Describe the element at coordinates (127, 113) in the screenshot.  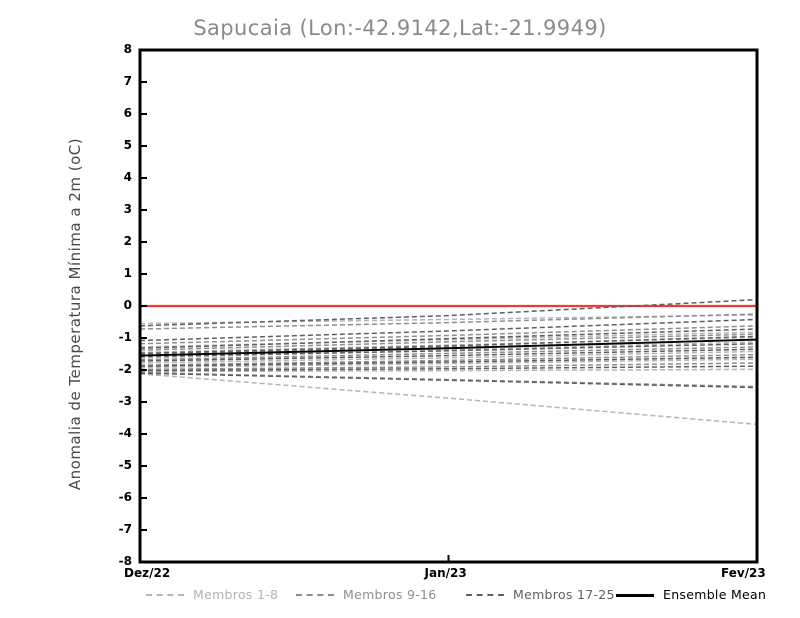
I see `y-tick-label: 6` at that location.